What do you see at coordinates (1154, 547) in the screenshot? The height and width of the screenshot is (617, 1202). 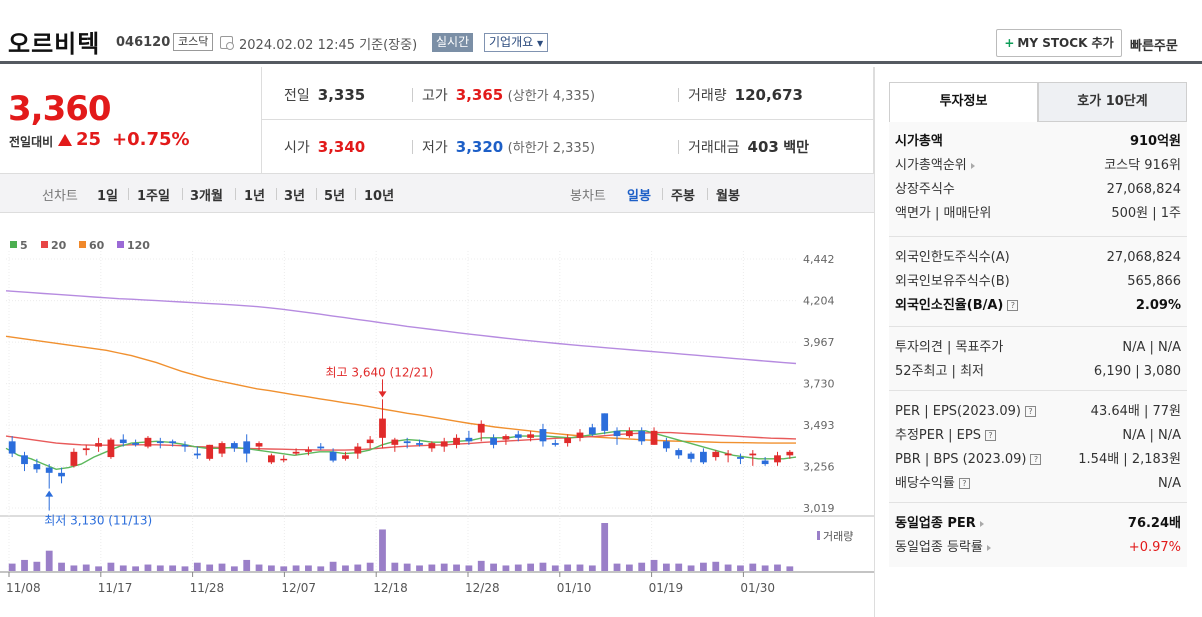 I see `info-value: +0.97%` at bounding box center [1154, 547].